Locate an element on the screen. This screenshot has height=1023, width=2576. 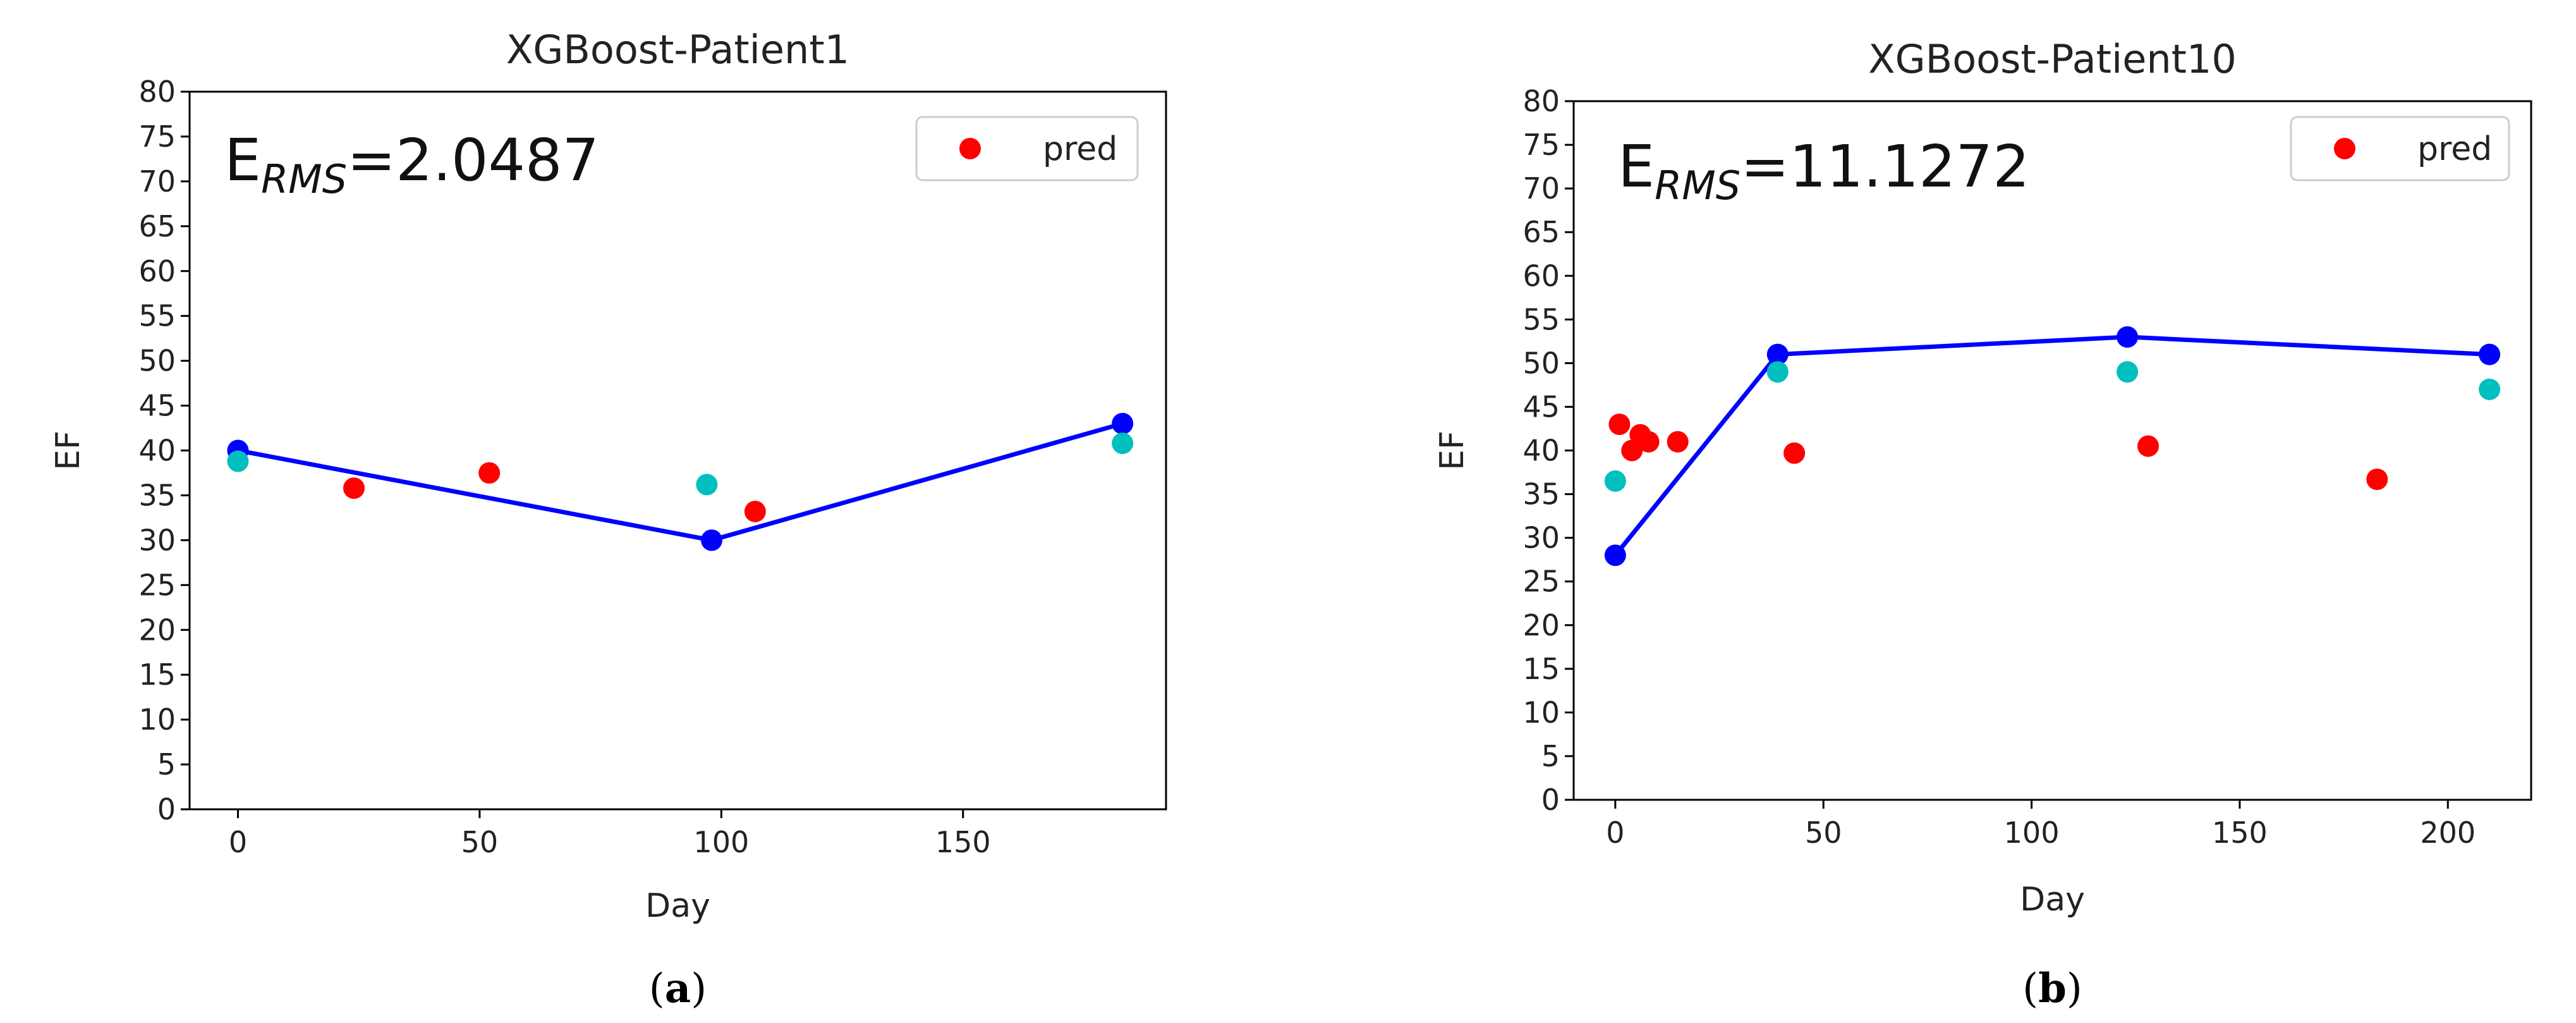
x-tick-label: 200 is located at coordinates (2448, 833).